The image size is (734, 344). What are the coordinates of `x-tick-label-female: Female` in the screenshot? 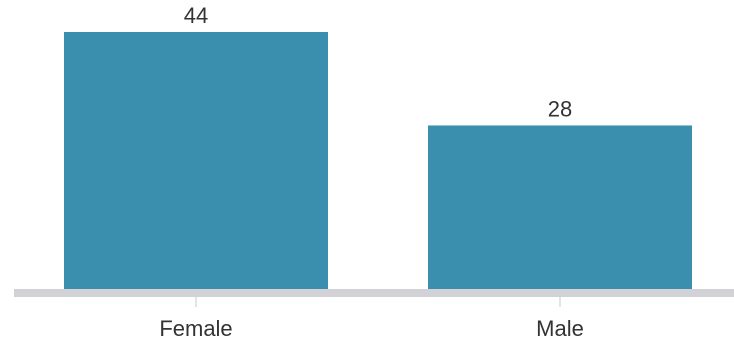 It's located at (195, 328).